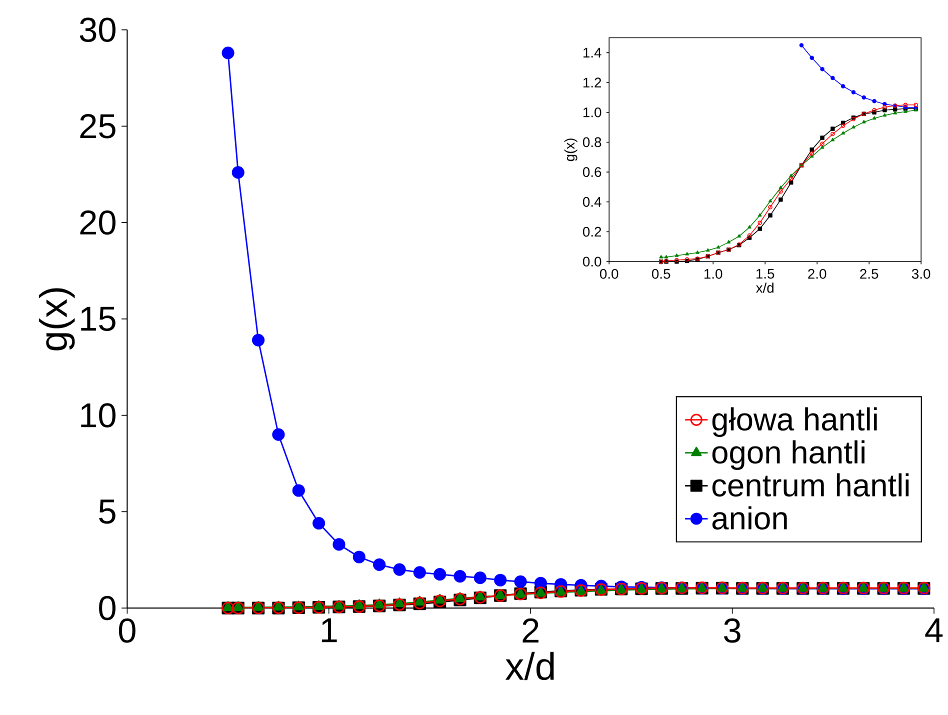 This screenshot has width=948, height=715. Describe the element at coordinates (732, 630) in the screenshot. I see `x-tick-label: 3` at that location.